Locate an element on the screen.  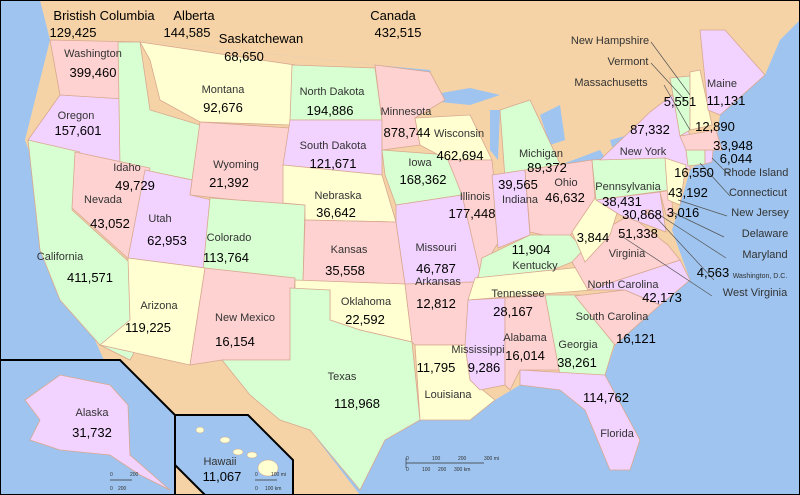
lake-superior is located at coordinates (465, 96).